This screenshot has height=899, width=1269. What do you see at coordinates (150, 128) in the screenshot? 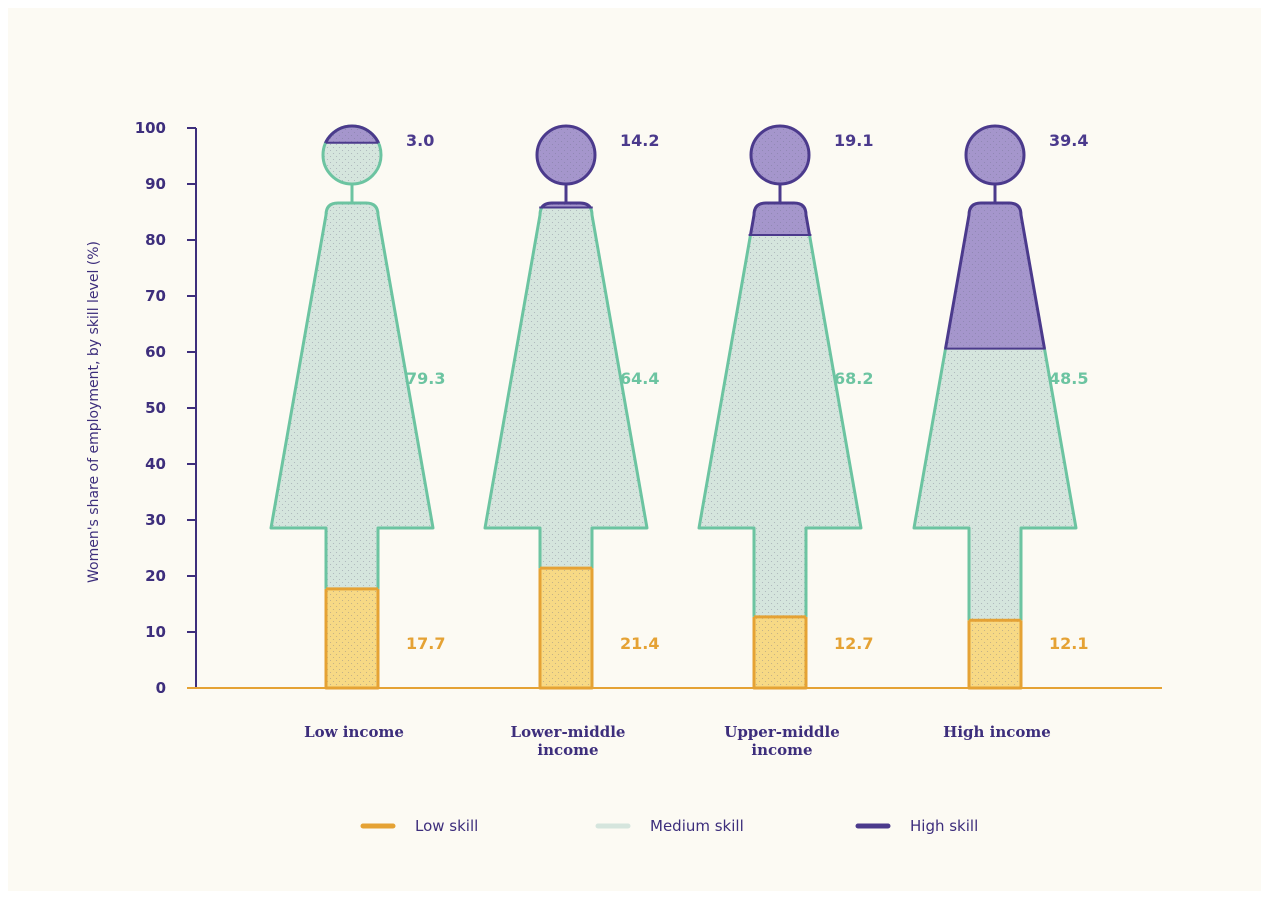
I see `y-tick-label: 100` at bounding box center [150, 128].